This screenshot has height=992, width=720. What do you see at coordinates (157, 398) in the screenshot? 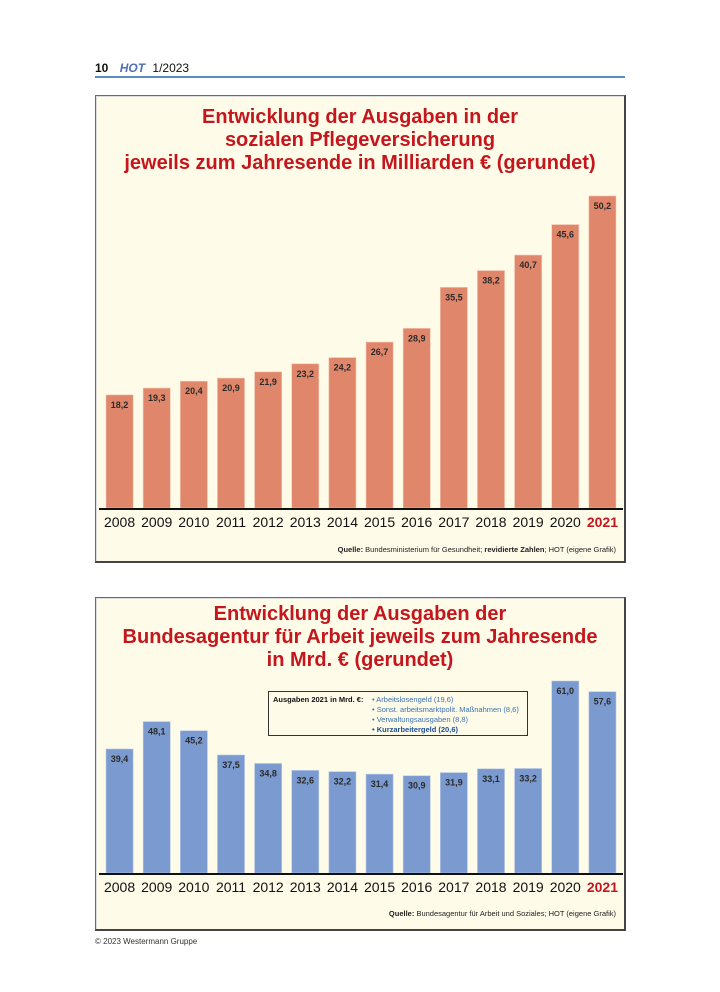
I see `data-label: 19,3` at bounding box center [157, 398].